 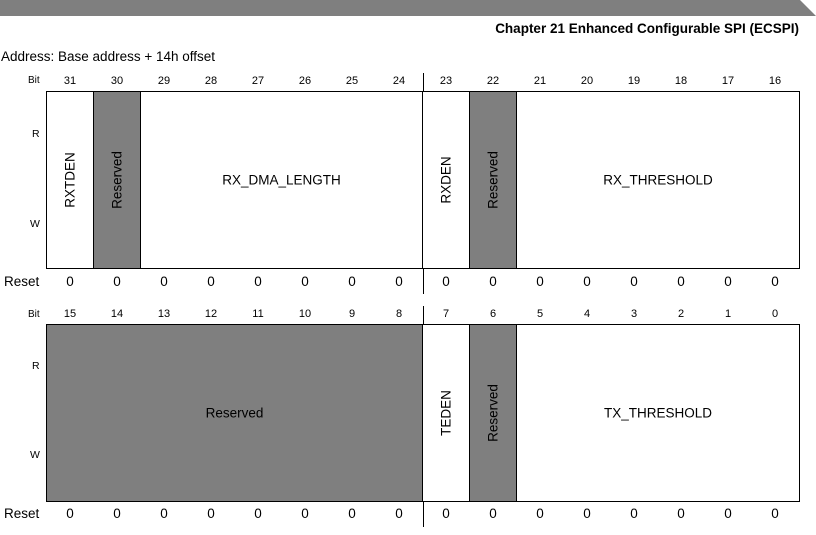 I want to click on bit-number: 1, so click(x=728, y=314).